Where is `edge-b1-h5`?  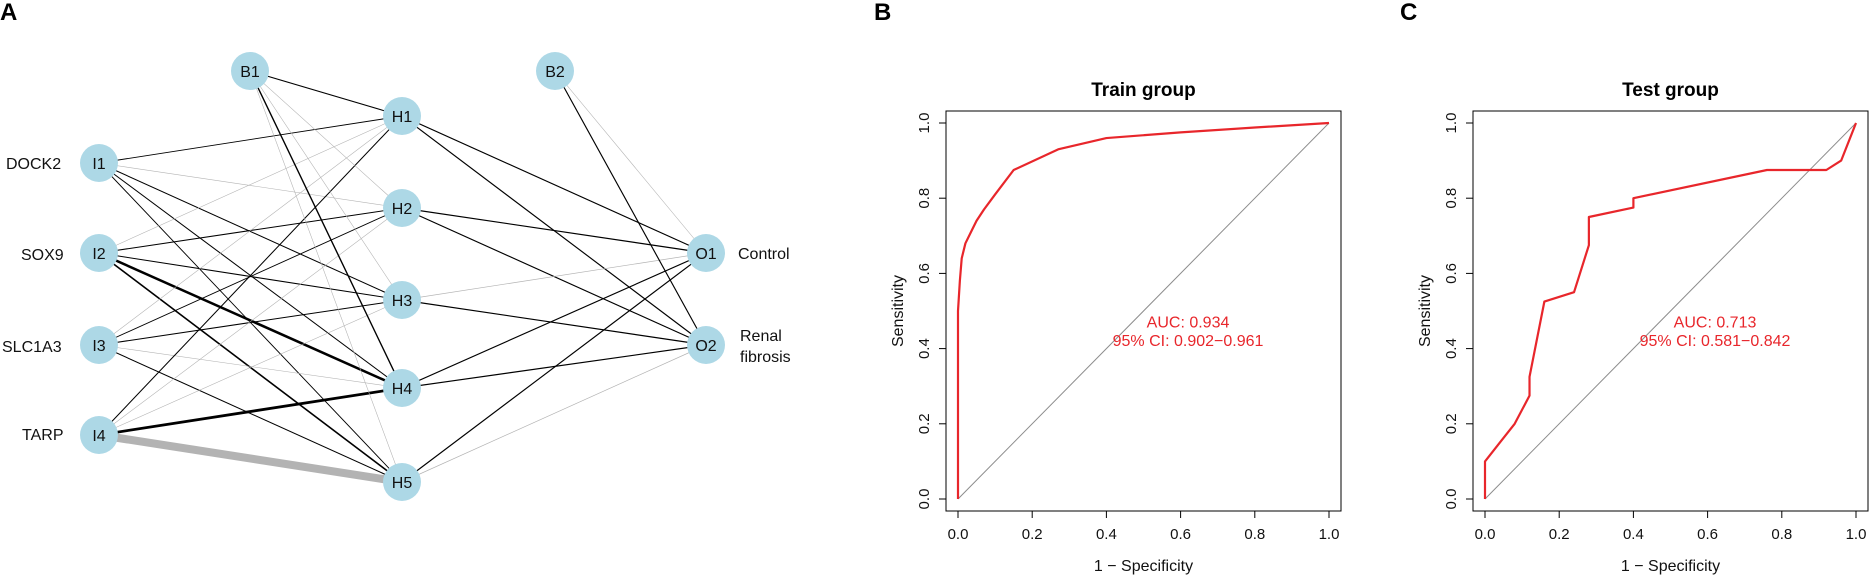
edge-b1-h5 is located at coordinates (326, 276).